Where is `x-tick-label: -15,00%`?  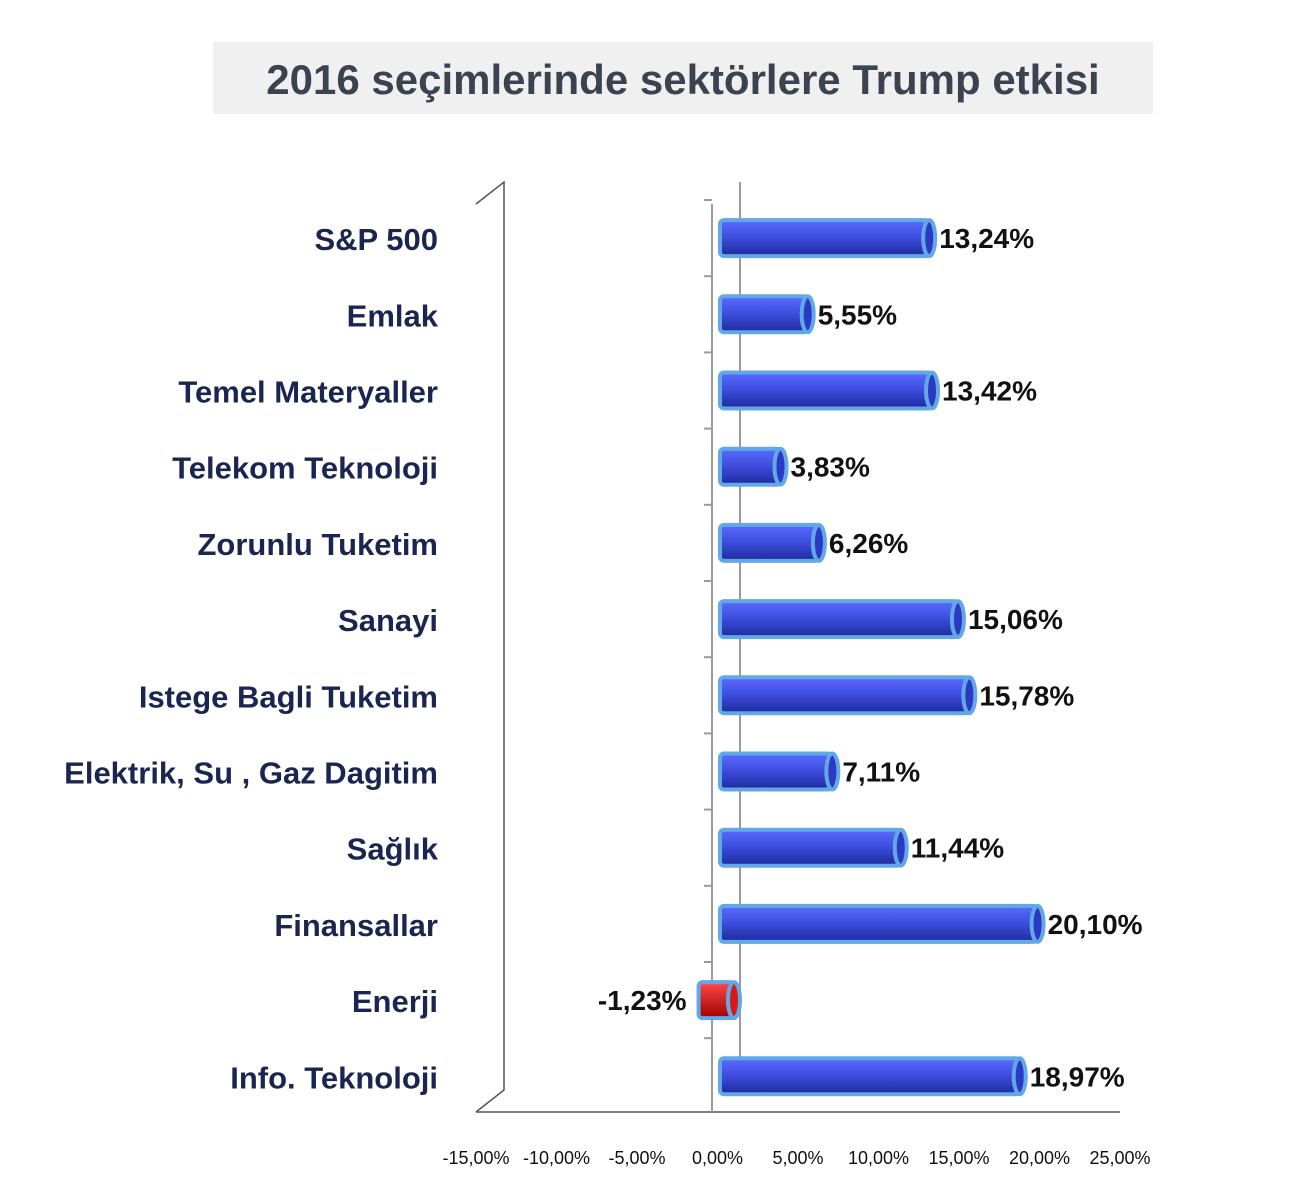 x-tick-label: -15,00% is located at coordinates (475, 1158).